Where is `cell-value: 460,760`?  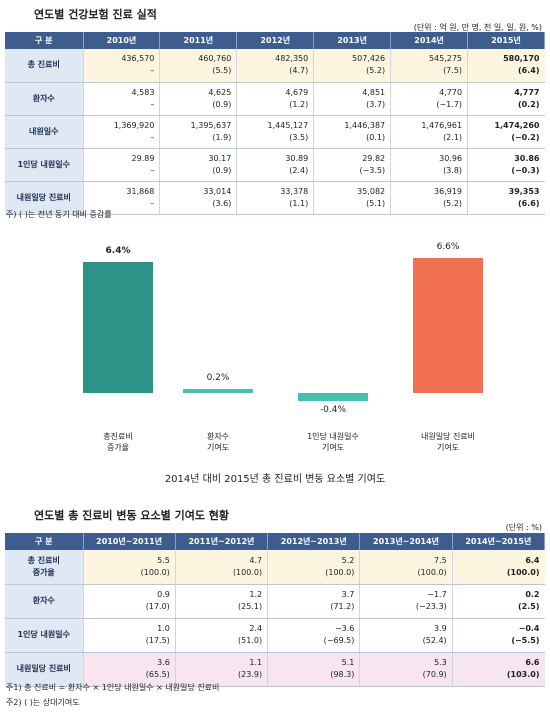
cell-value: 460,760 is located at coordinates (215, 59).